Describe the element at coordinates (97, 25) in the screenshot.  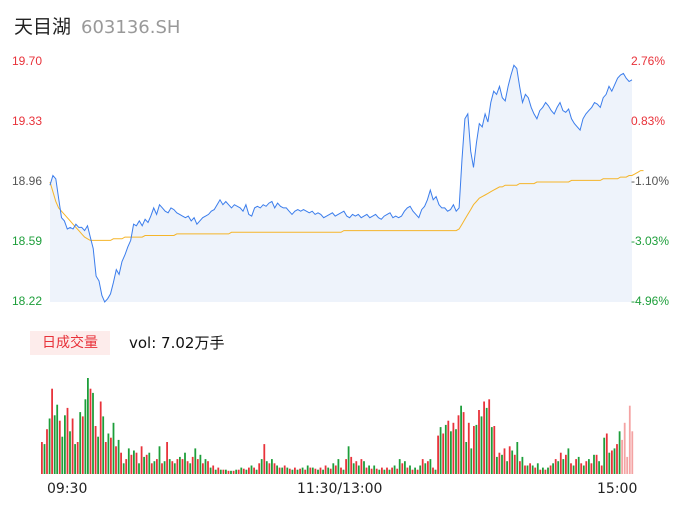
I see `stock-title: 天目湖 603136.SH` at that location.